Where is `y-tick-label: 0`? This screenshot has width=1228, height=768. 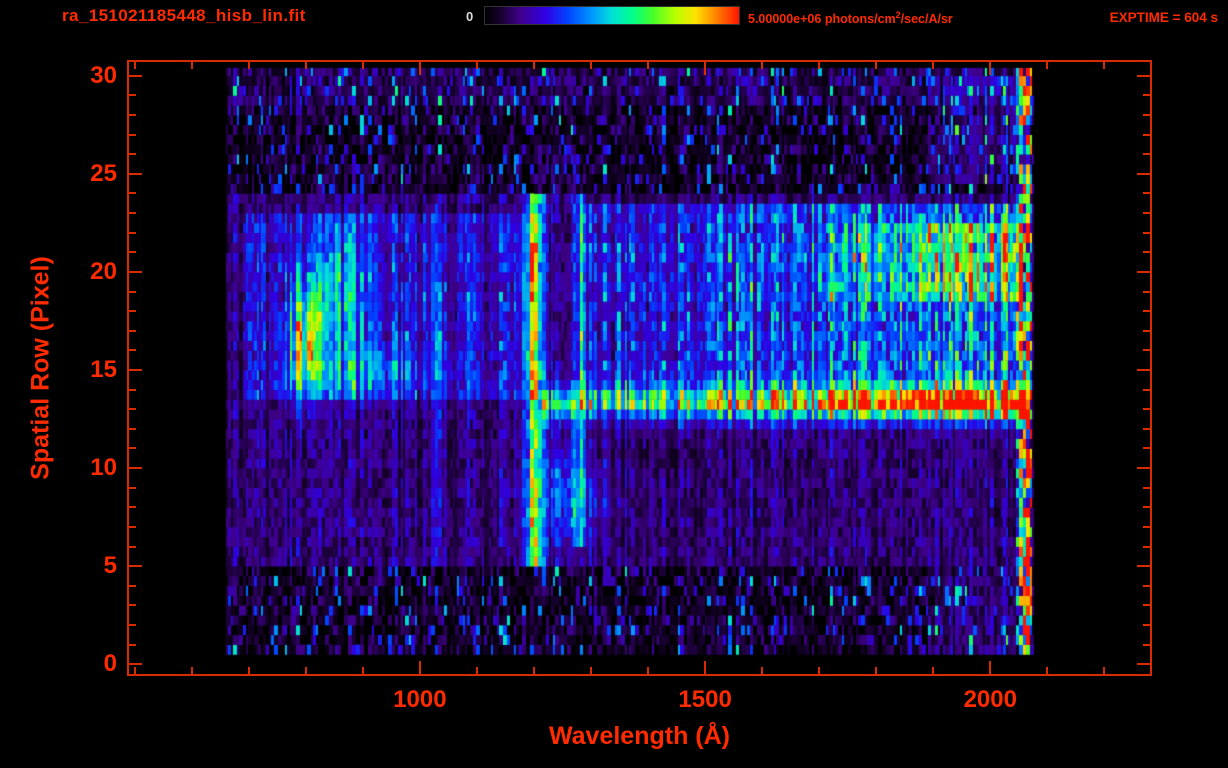 y-tick-label: 0 is located at coordinates (110, 664).